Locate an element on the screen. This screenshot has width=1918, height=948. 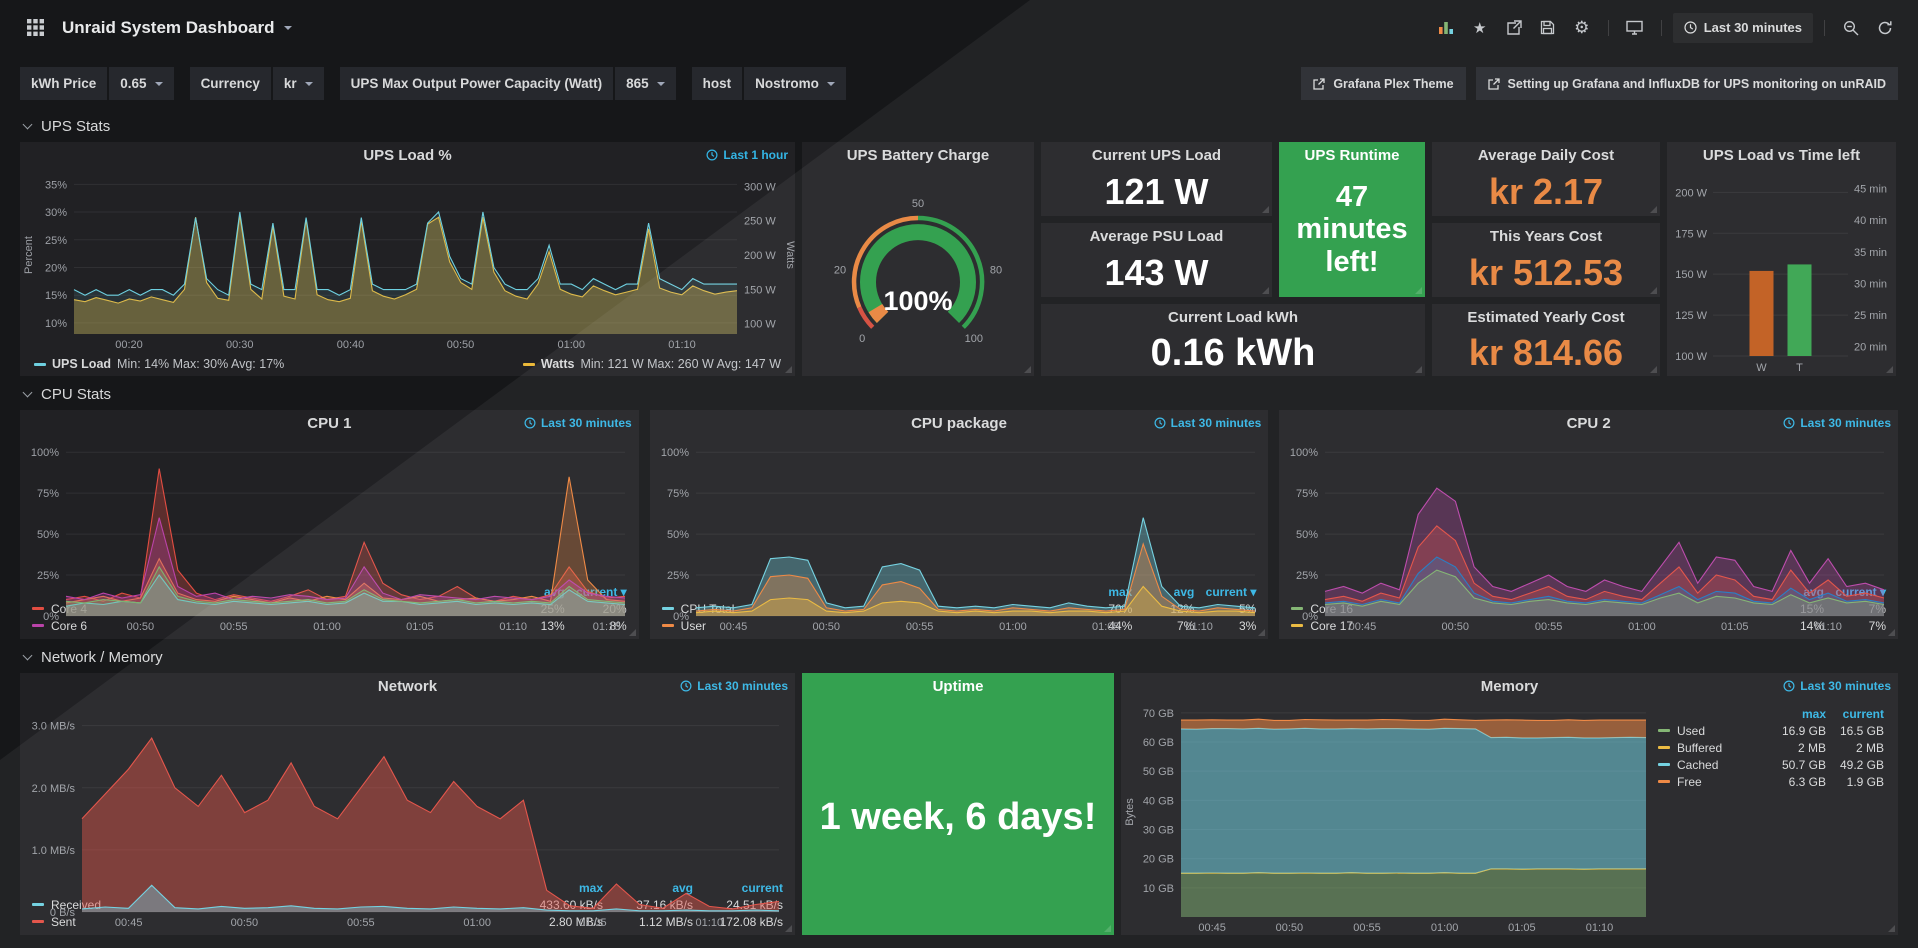
time-picker-button: Last 30 minutes is located at coordinates (1742, 27).